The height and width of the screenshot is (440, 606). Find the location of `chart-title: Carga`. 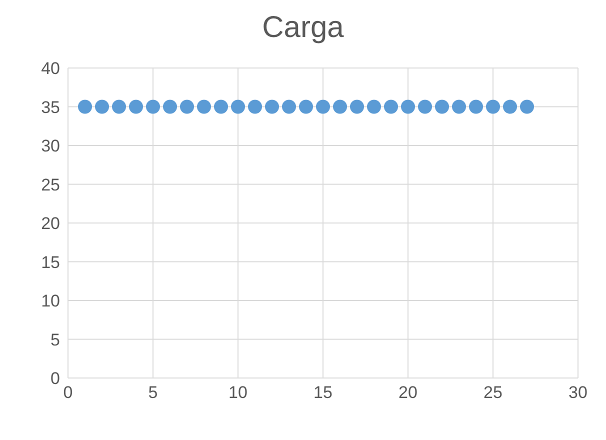

chart-title: Carga is located at coordinates (303, 28).